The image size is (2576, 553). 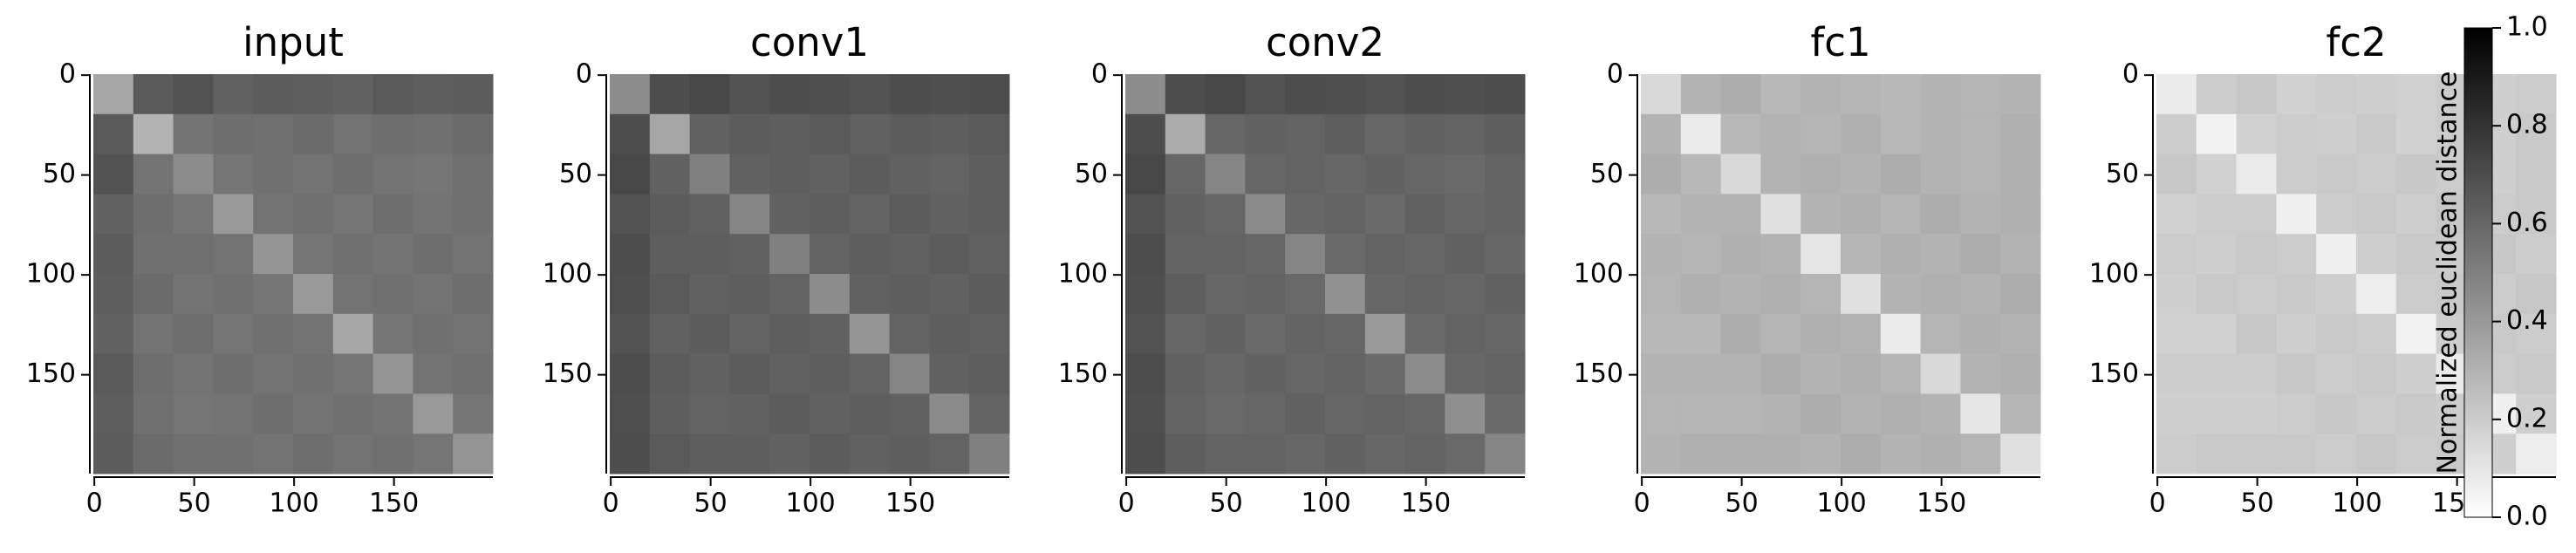 What do you see at coordinates (2527, 320) in the screenshot?
I see `colorbar-tick-label: 0.4` at bounding box center [2527, 320].